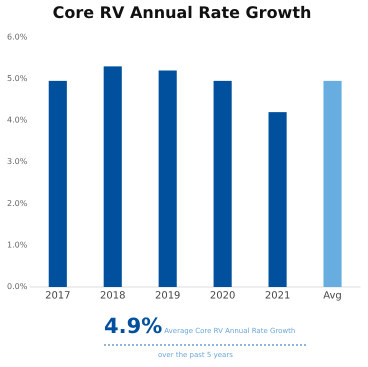  What do you see at coordinates (167, 296) in the screenshot?
I see `x-tick-label: 2019` at bounding box center [167, 296].